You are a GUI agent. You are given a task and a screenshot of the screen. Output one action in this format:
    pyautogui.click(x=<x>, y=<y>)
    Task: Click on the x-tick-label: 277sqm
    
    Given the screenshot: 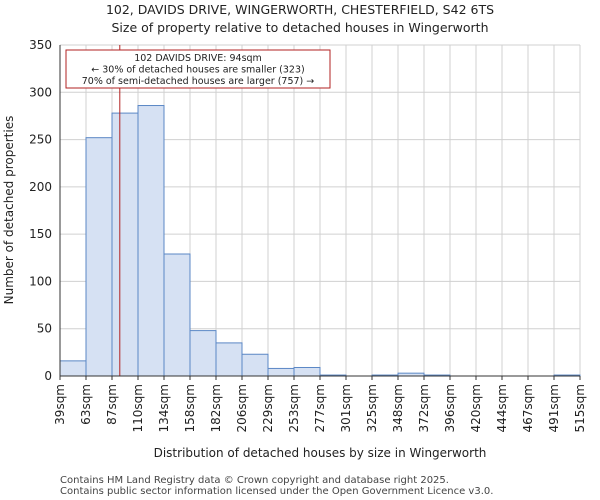 What is the action you would take?
    pyautogui.click(x=320, y=408)
    